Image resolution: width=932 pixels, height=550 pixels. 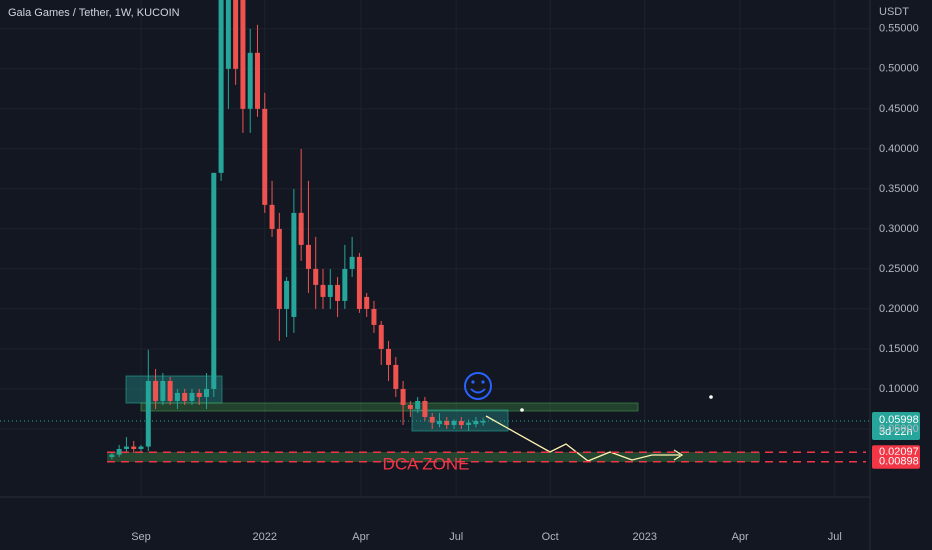 I want to click on arrow-head, so click(x=678, y=455).